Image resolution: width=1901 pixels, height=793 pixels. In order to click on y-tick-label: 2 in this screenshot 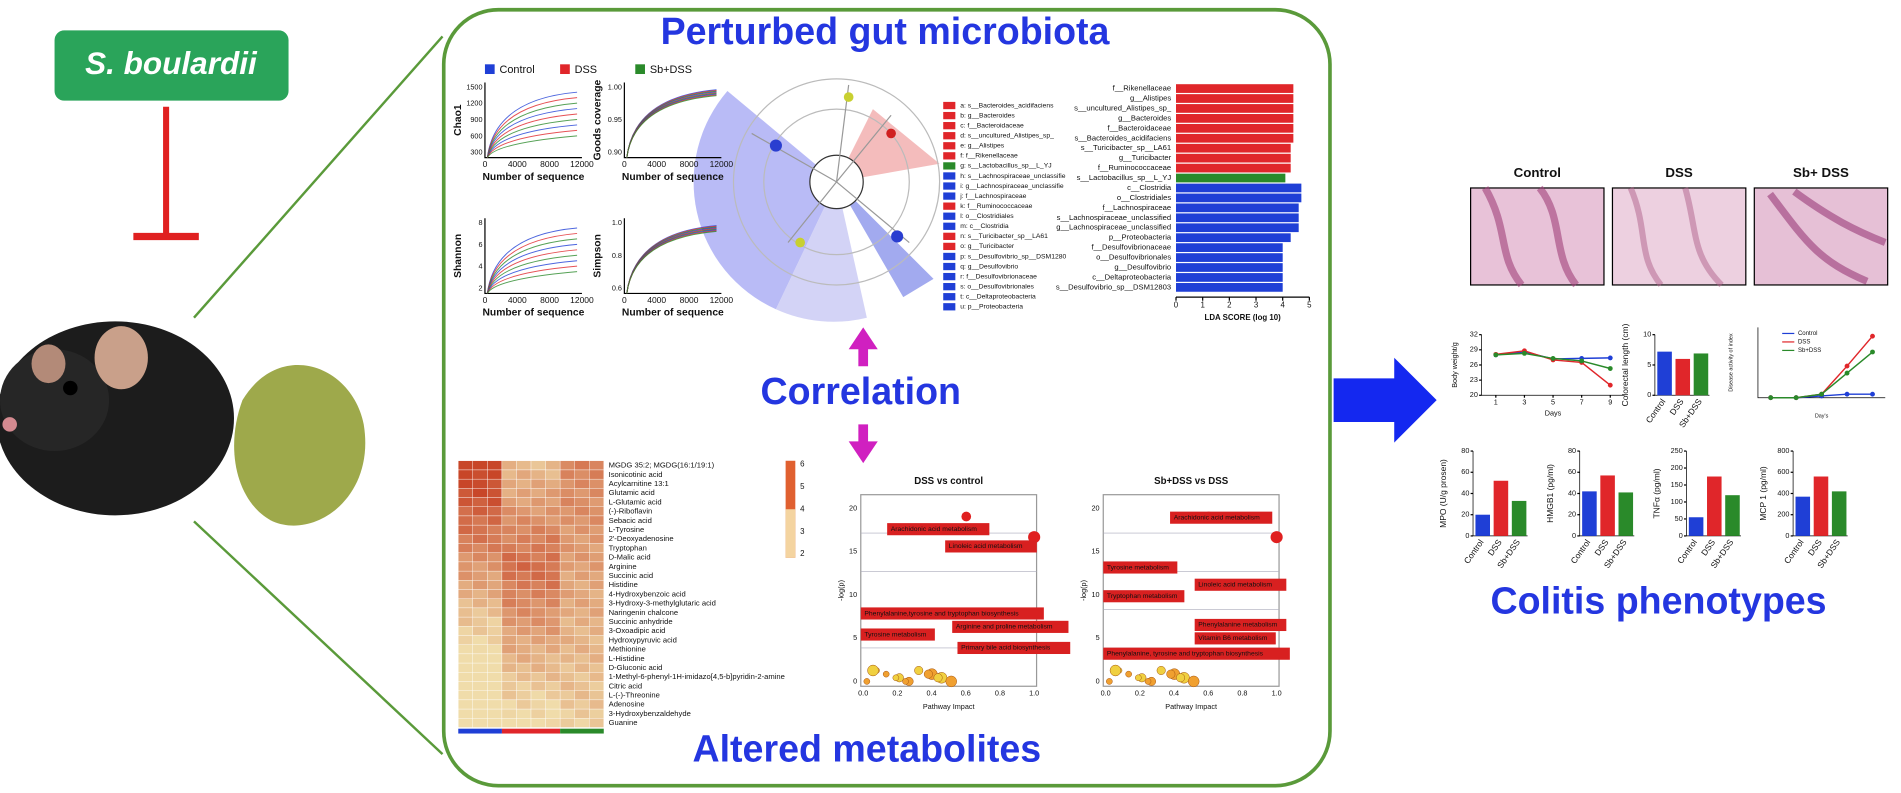, I will do `click(480, 288)`.